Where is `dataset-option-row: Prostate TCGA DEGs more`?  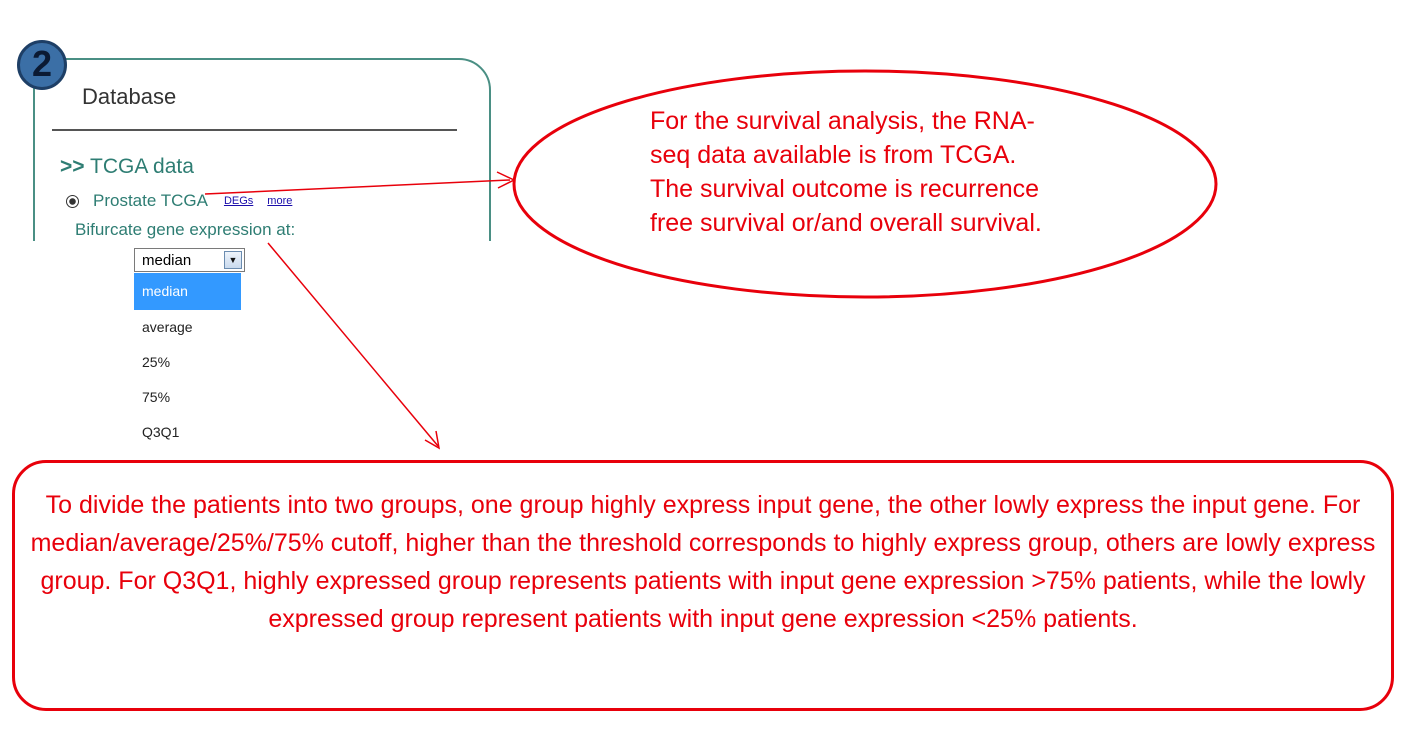 dataset-option-row: Prostate TCGA DEGs more is located at coordinates (186, 201).